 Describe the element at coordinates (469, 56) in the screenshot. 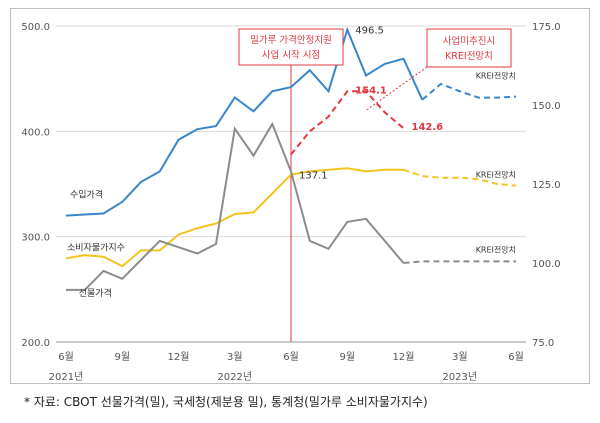

I see `no-project-annotation-line2: KREI전망치` at that location.